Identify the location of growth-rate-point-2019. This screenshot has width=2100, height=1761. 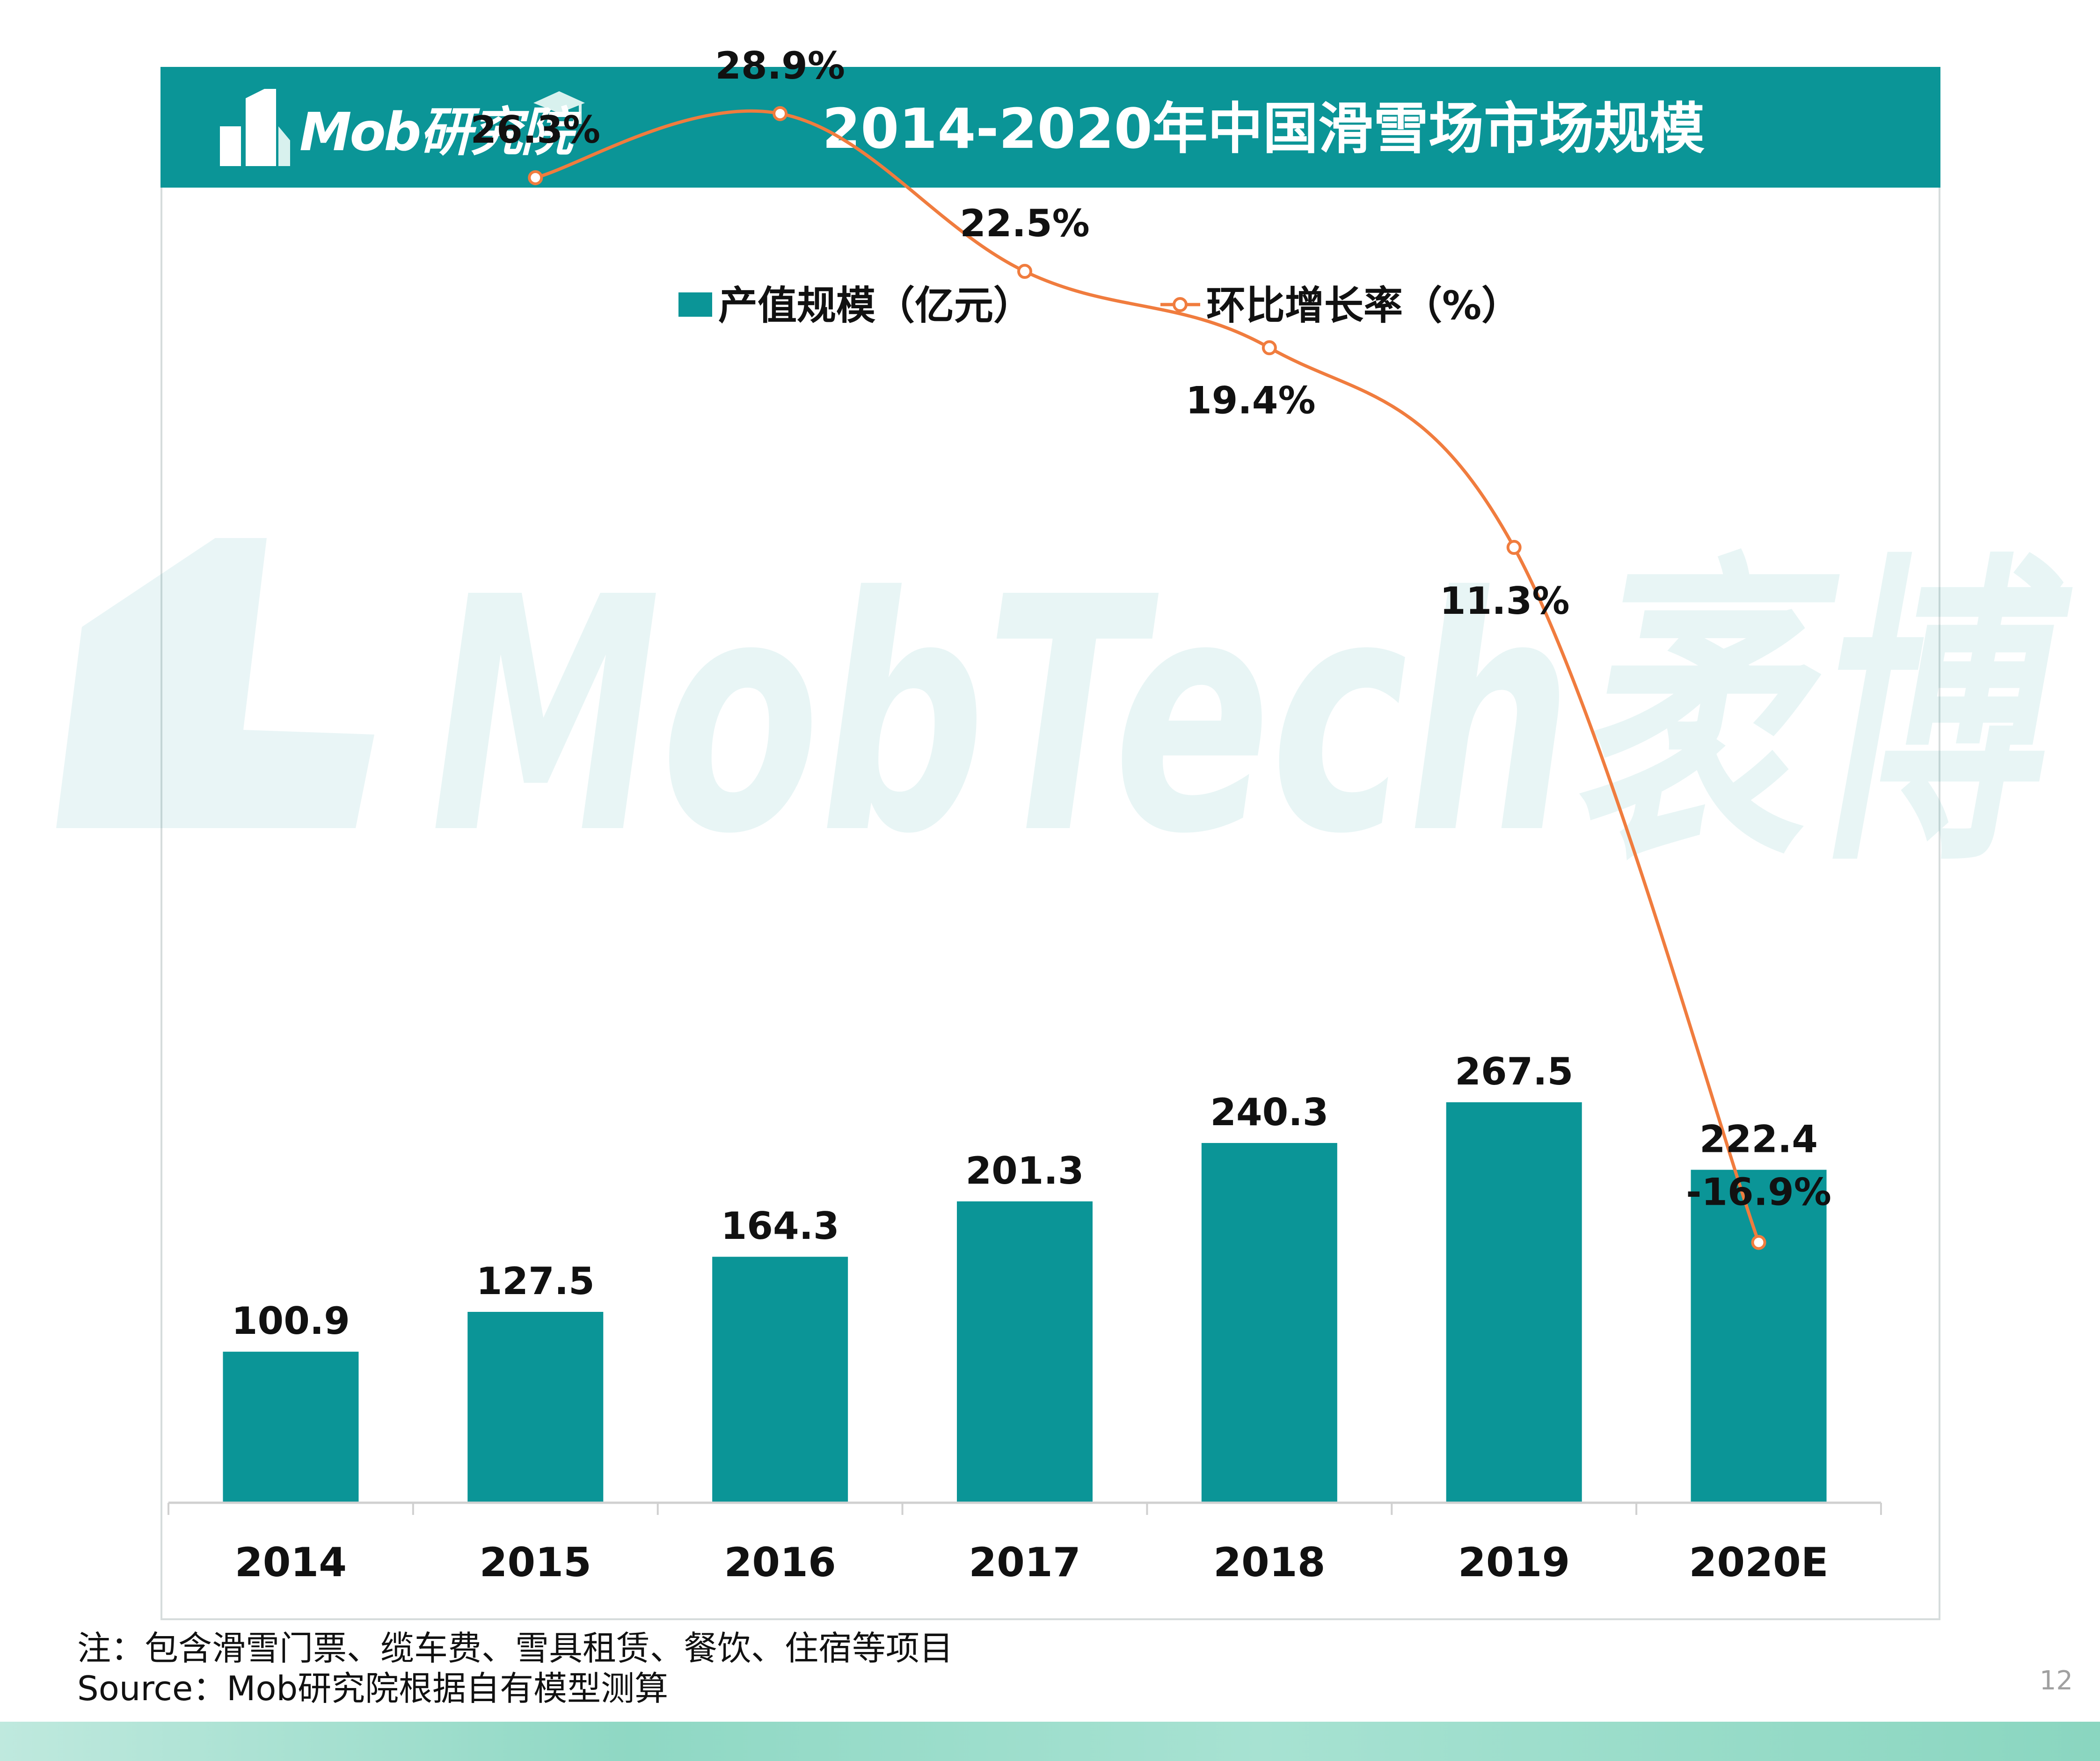
(1514, 547).